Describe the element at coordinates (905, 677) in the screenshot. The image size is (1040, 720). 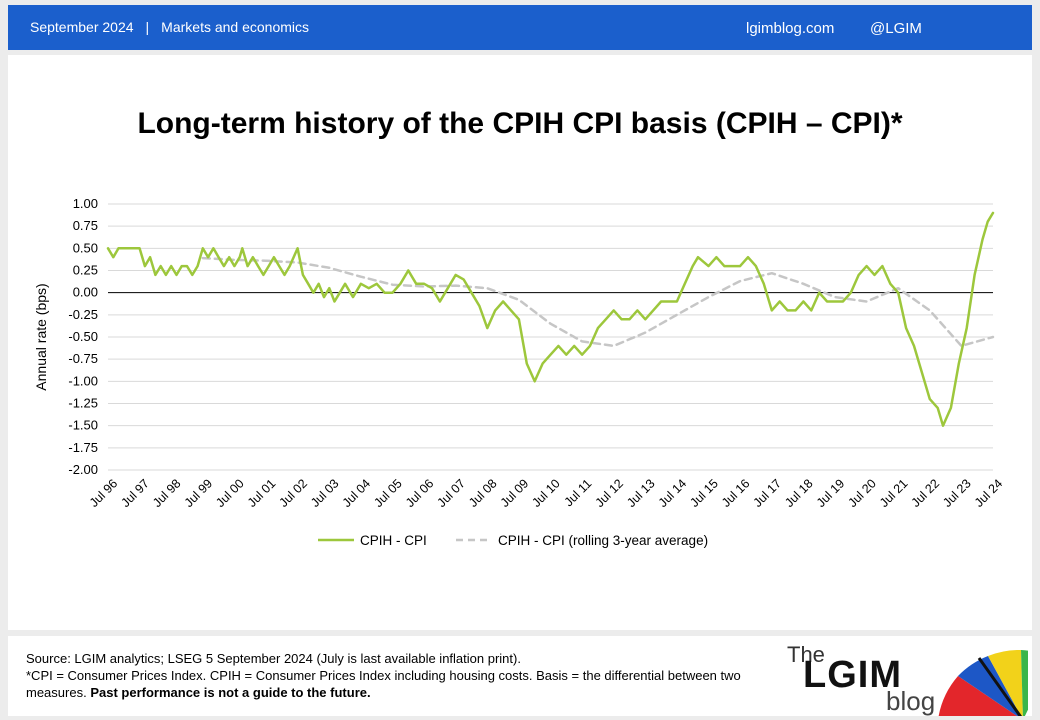
I see `lgim-blog-logo: The LGIM blog` at that location.